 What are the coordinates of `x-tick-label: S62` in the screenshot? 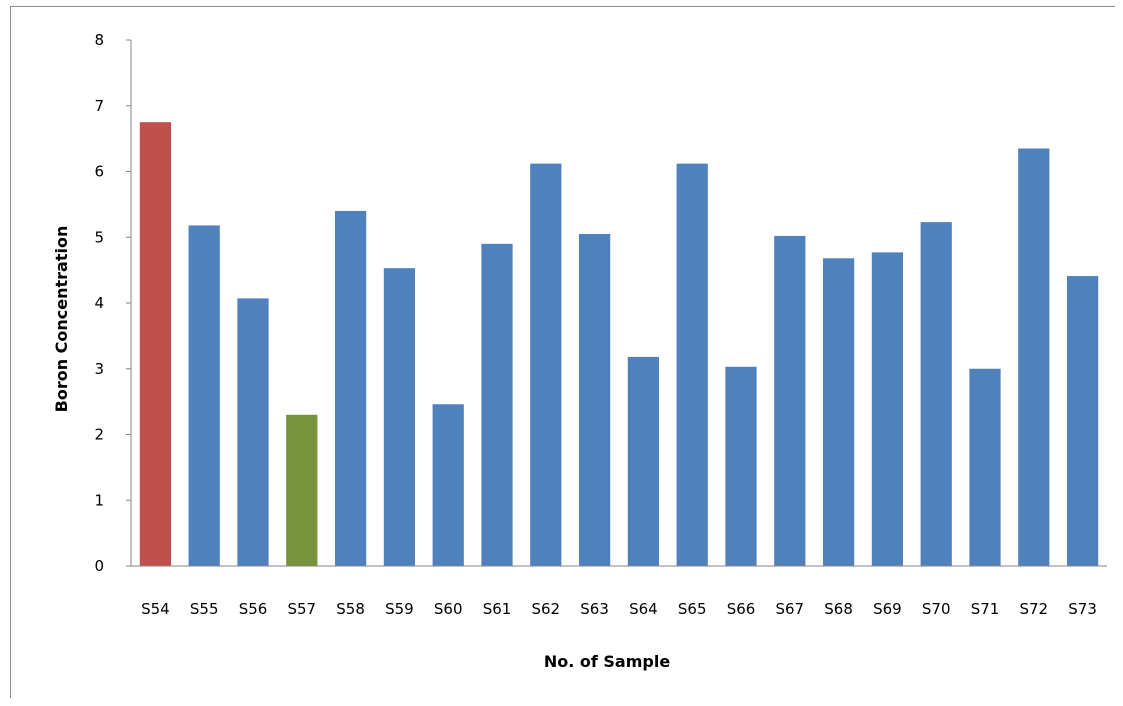 It's located at (545, 609).